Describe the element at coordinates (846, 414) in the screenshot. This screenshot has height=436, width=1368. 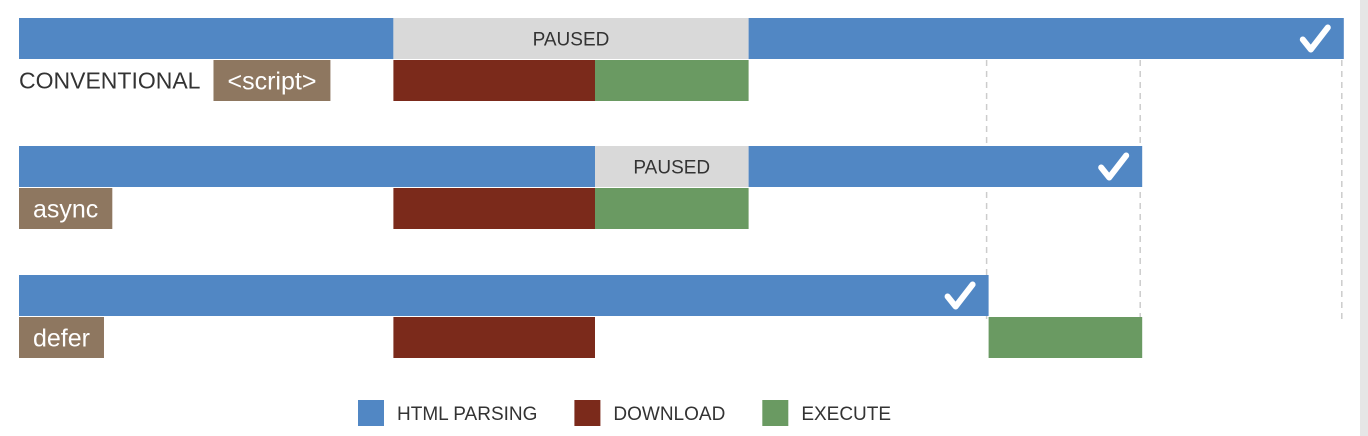
I see `legend-label: EXECUTE` at that location.